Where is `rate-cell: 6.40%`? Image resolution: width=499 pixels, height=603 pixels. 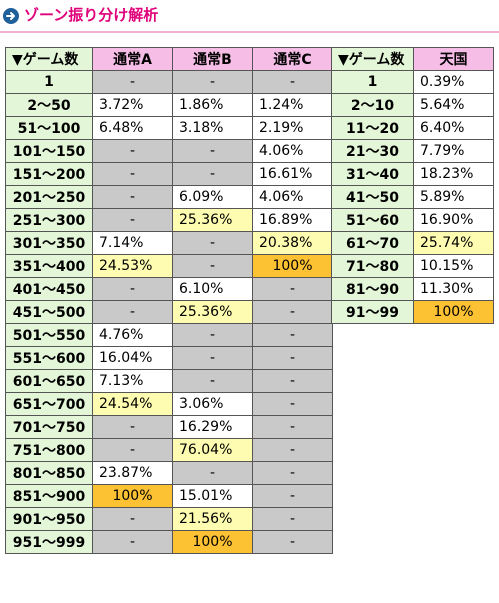 rate-cell: 6.40% is located at coordinates (453, 128).